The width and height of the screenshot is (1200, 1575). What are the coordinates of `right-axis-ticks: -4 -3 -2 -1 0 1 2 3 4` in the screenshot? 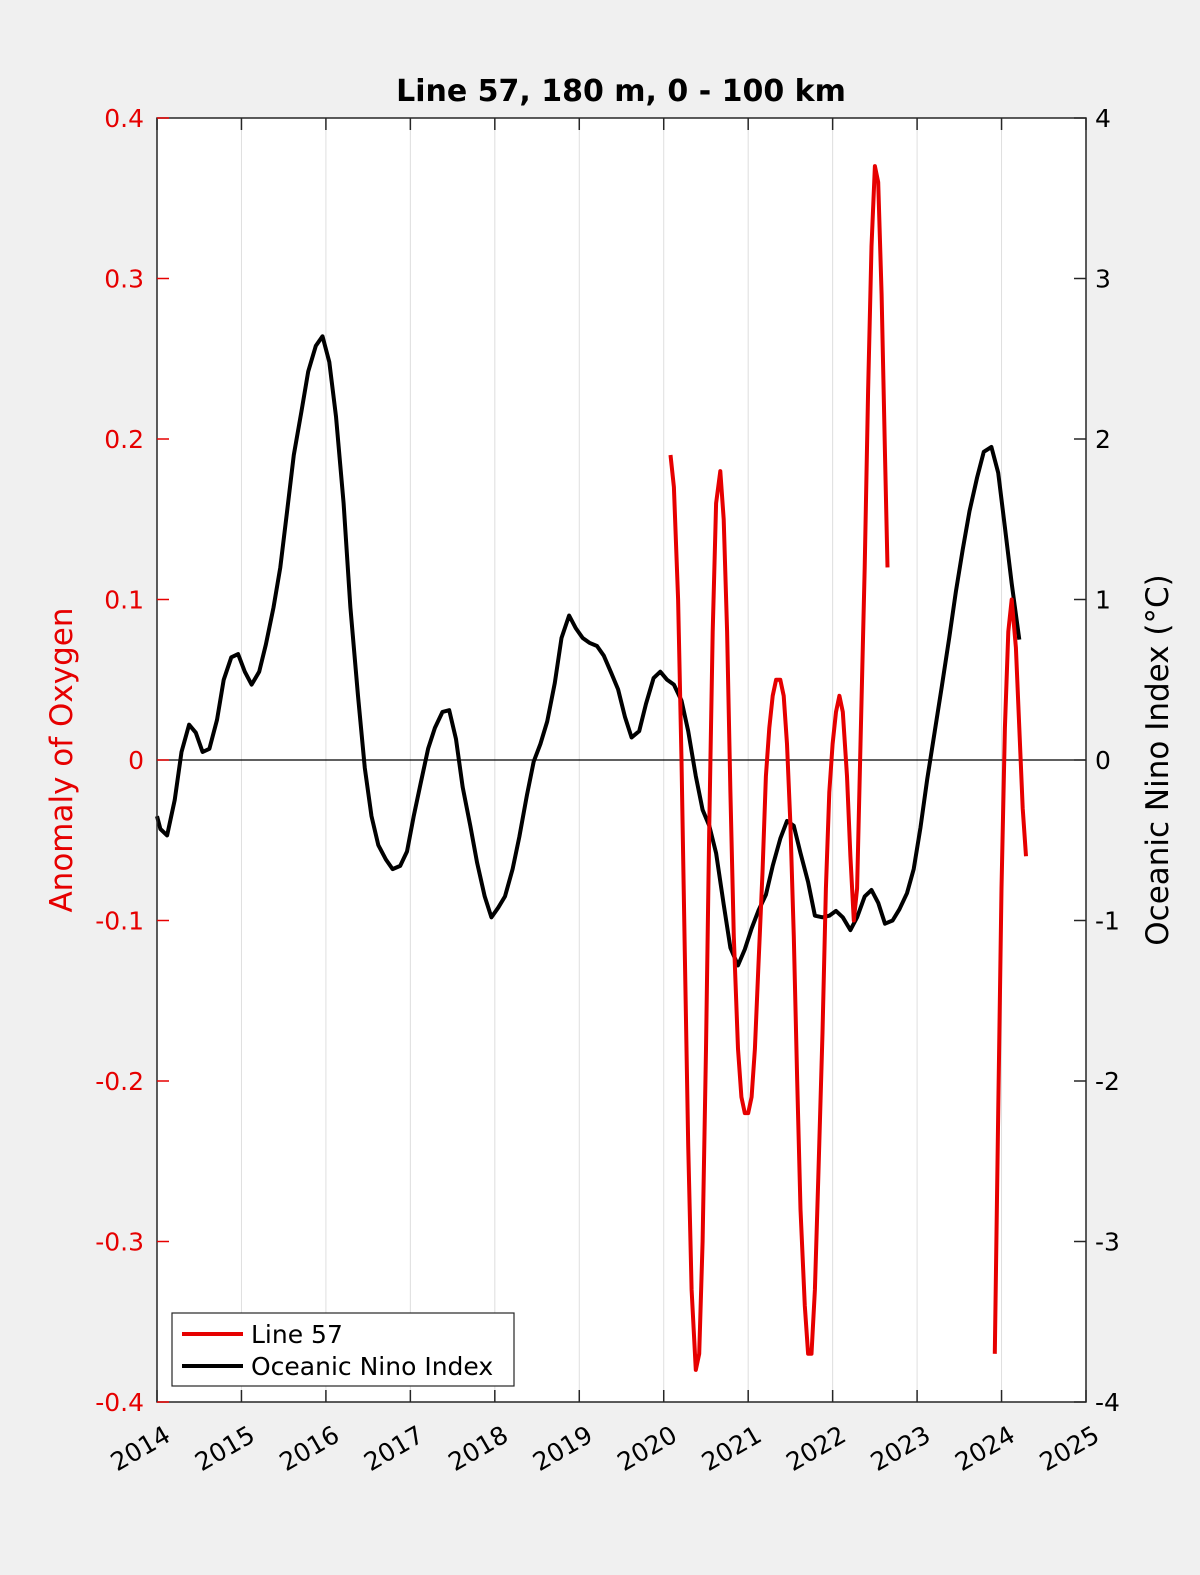 It's located at (1107, 760).